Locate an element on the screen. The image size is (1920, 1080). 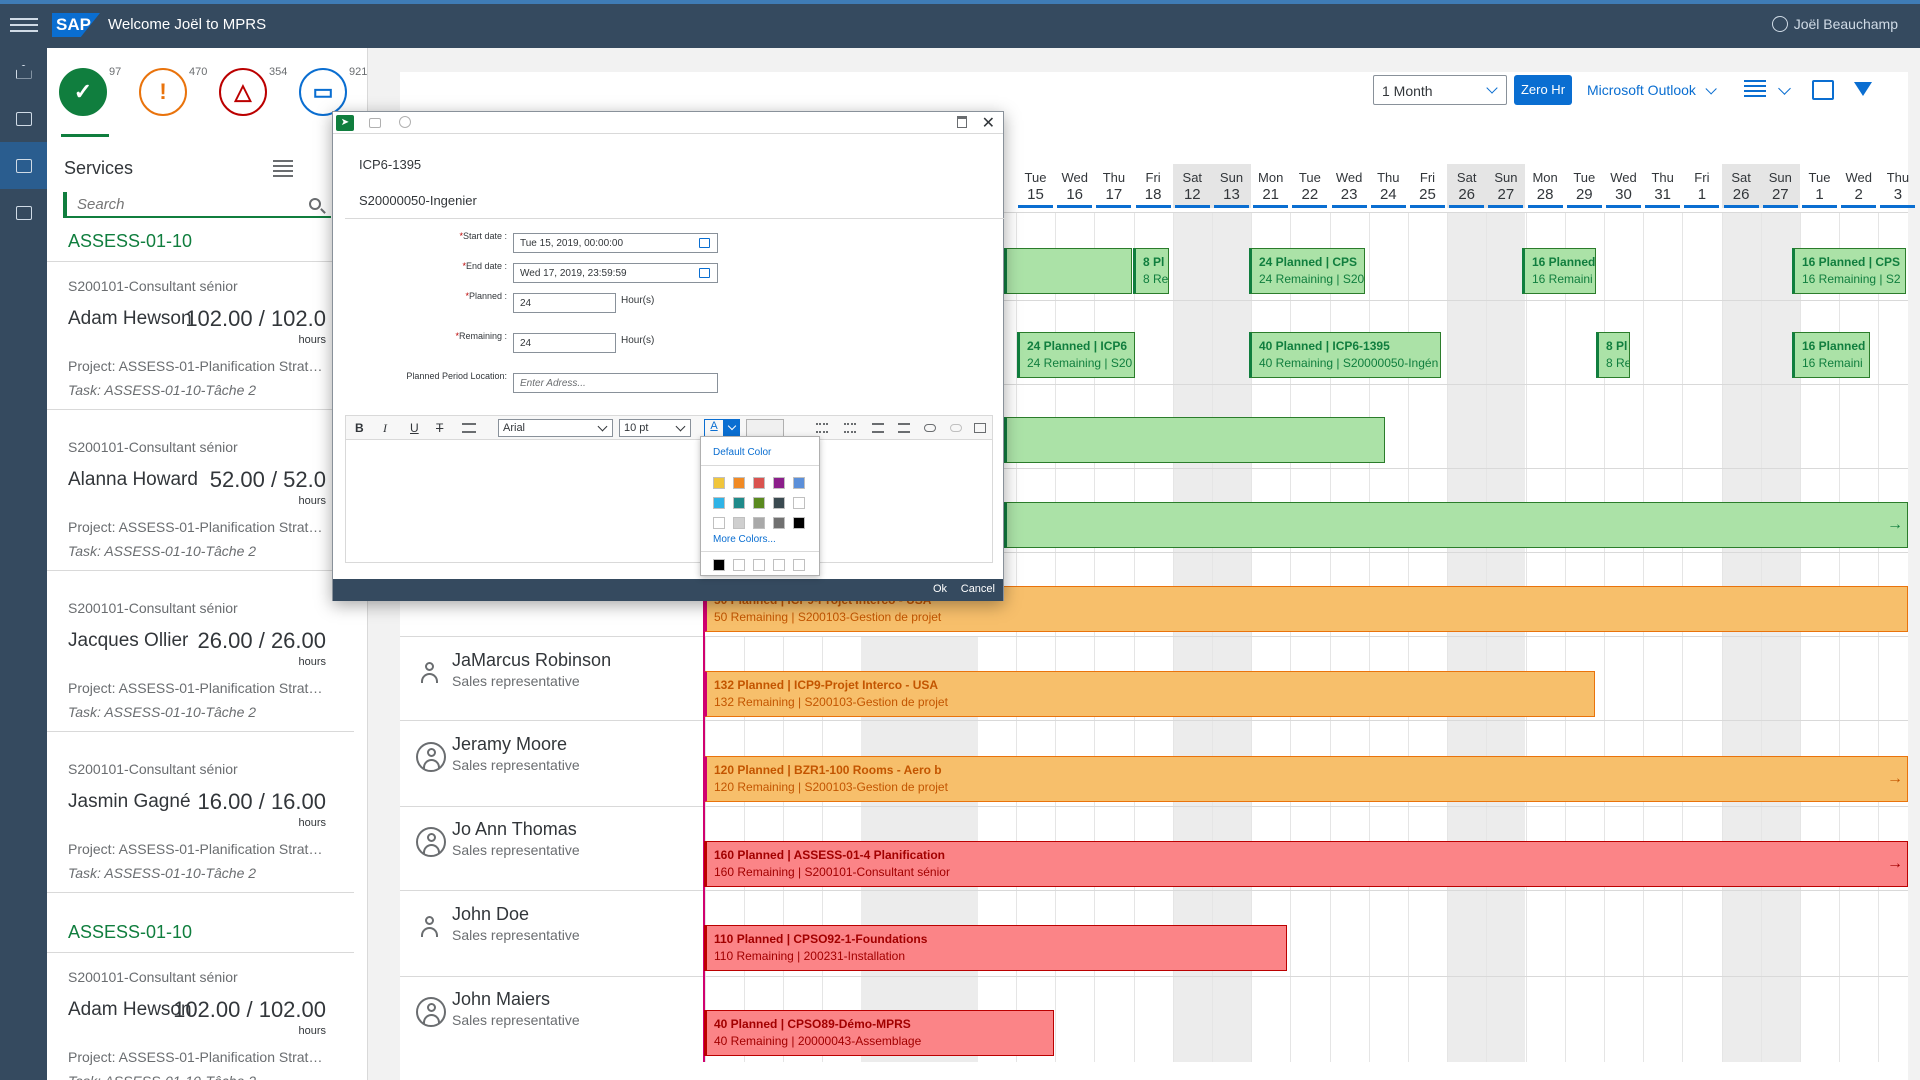
assignment-event: 16 Planned | CPS 16 Remaining | S2 is located at coordinates (1849, 271).